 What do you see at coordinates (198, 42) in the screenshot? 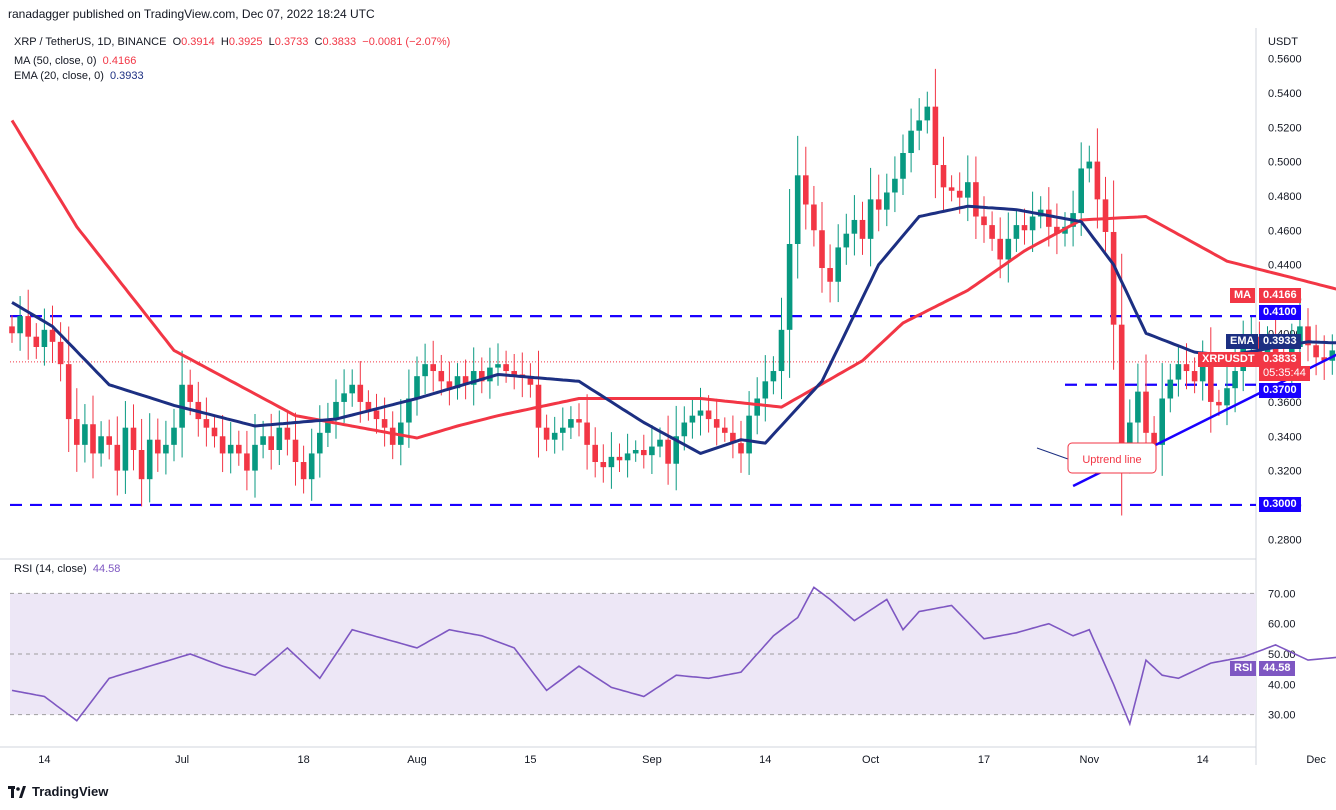
I see `legend-open: 0.3914` at bounding box center [198, 42].